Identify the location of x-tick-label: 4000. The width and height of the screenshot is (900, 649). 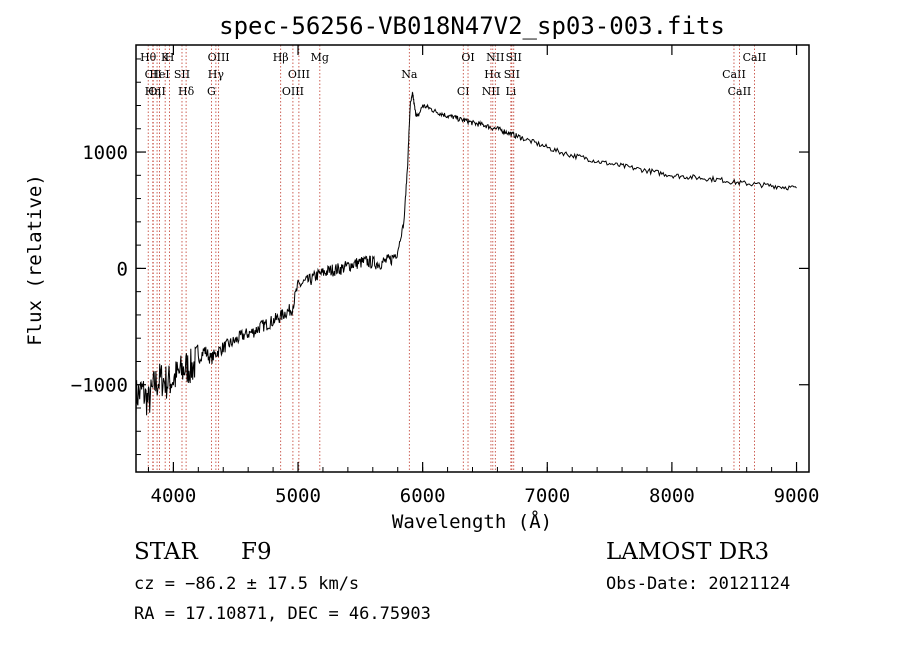
(174, 496).